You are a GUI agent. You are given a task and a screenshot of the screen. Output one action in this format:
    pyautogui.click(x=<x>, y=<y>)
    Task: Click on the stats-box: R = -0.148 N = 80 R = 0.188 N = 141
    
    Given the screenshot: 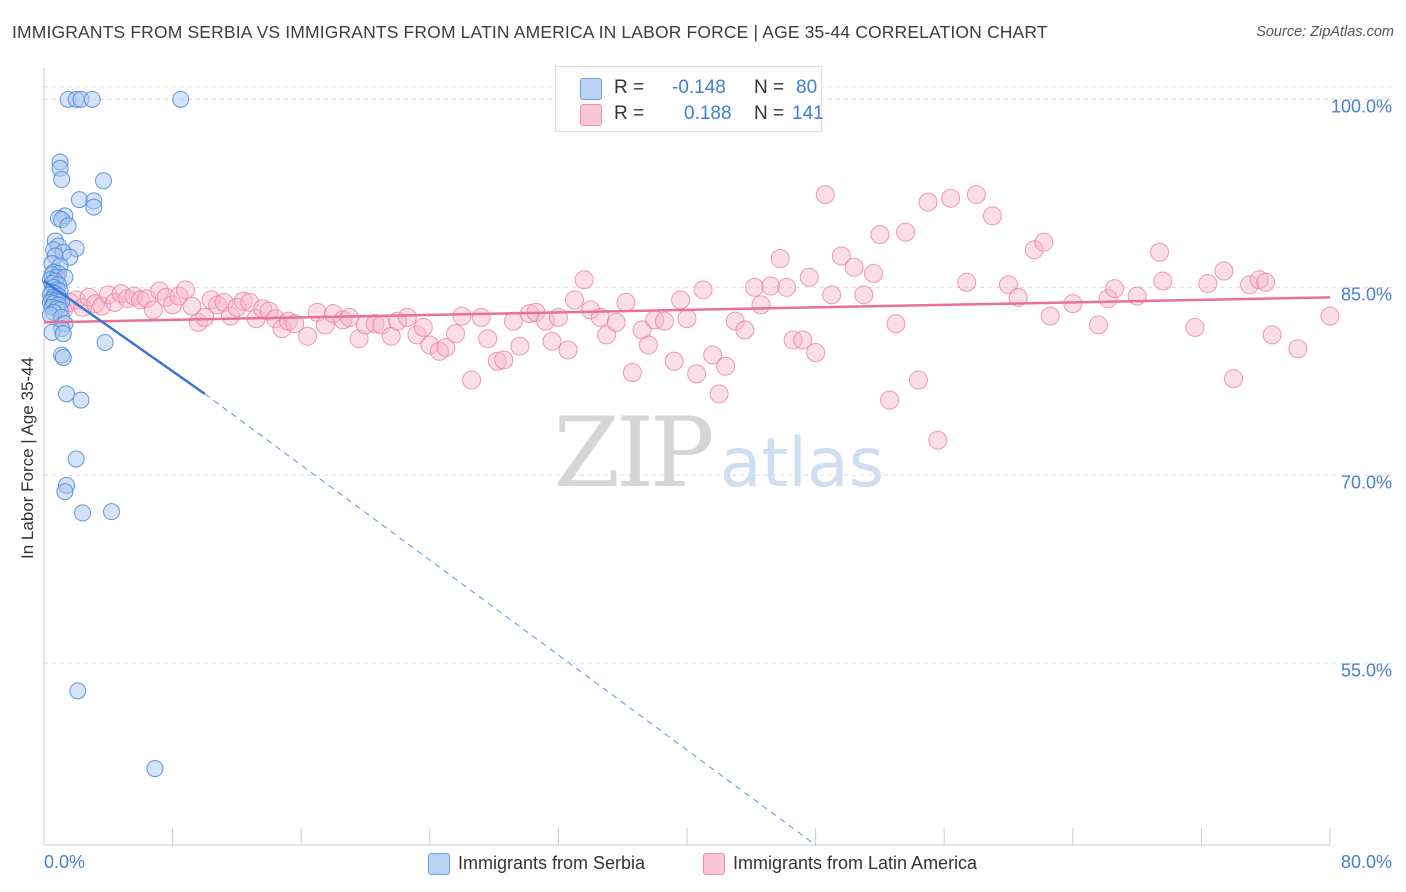 What is the action you would take?
    pyautogui.click(x=689, y=99)
    